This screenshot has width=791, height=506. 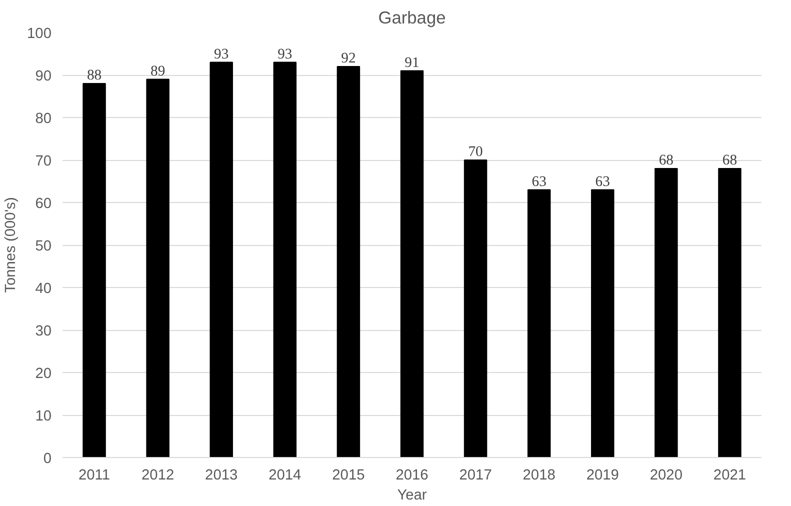 What do you see at coordinates (43, 204) in the screenshot?
I see `y-tick-label: 60` at bounding box center [43, 204].